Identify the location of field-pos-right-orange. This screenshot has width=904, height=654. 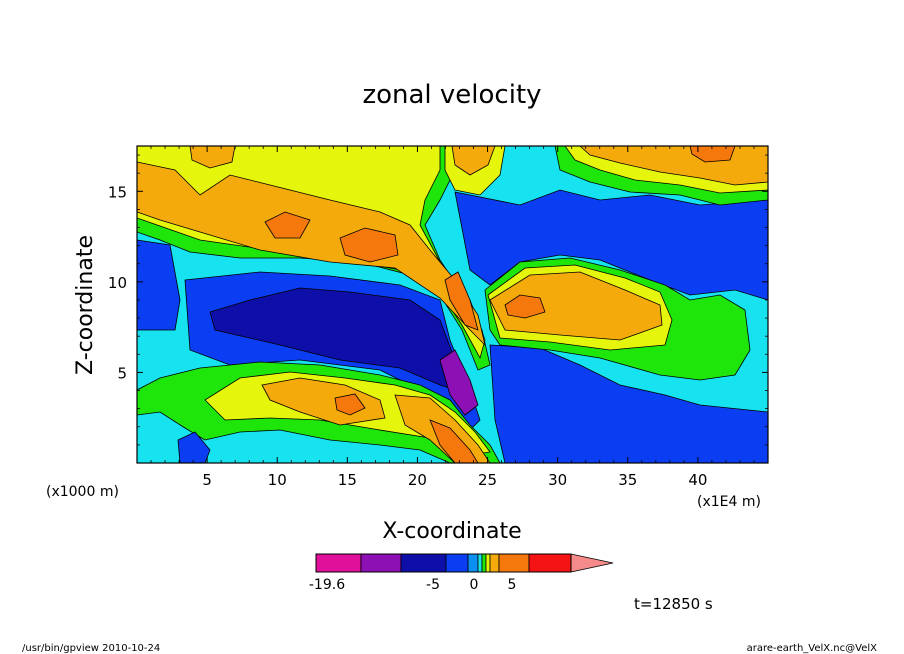
(576, 306).